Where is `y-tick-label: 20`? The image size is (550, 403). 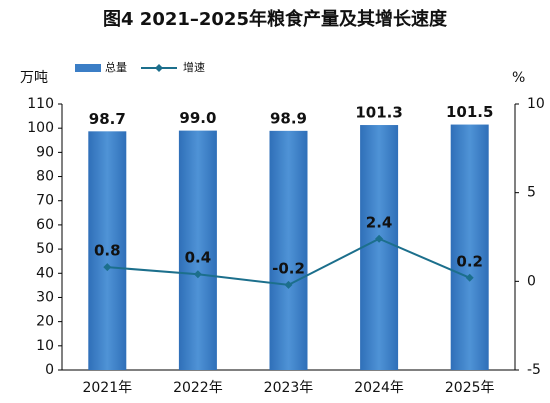 y-tick-label: 20 is located at coordinates (45, 322).